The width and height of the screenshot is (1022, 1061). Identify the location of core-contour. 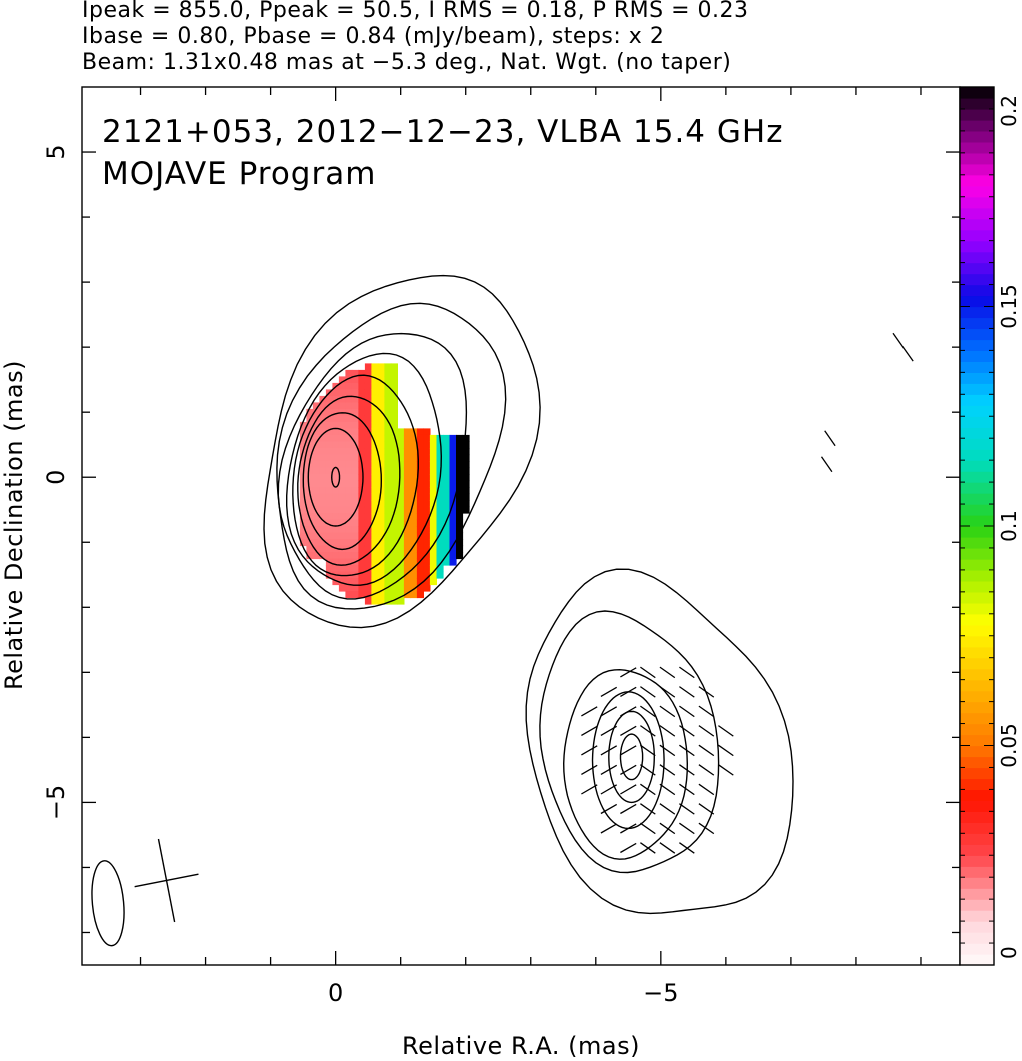
(335, 477).